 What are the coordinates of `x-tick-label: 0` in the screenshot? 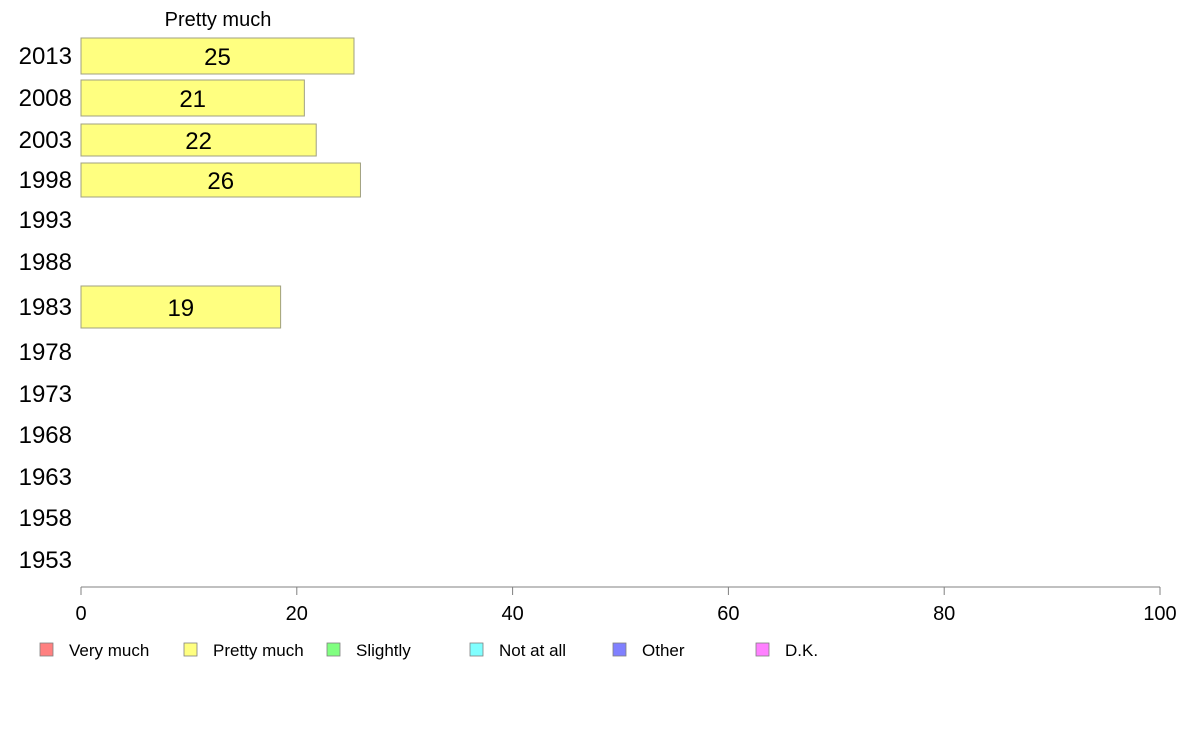 It's located at (80, 614).